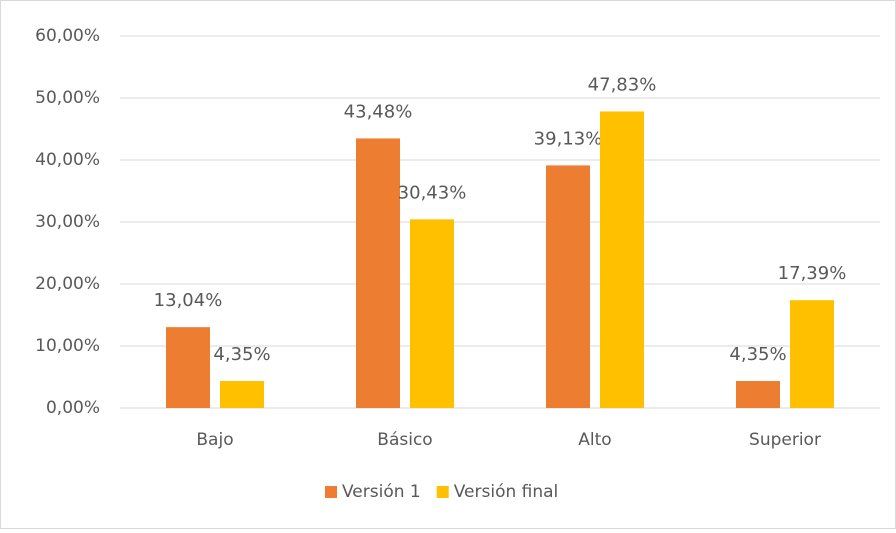 The width and height of the screenshot is (896, 533). I want to click on legend-label: Versión final, so click(506, 492).